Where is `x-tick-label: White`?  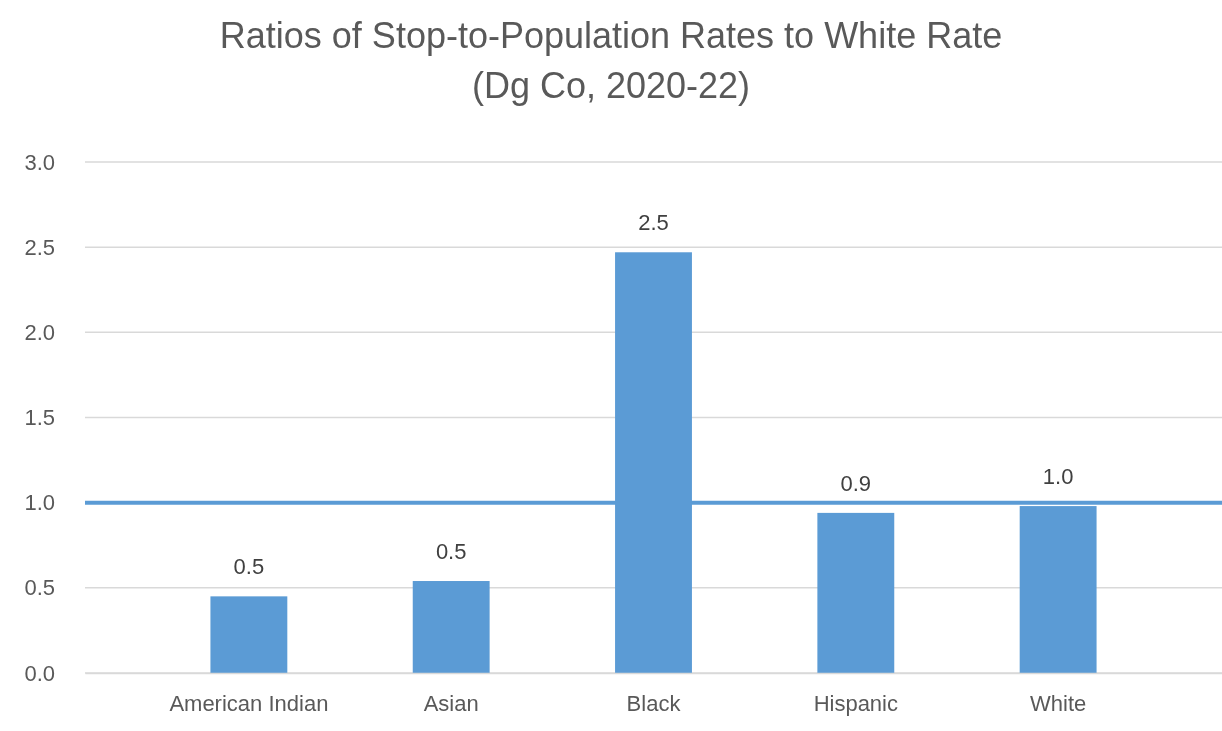 x-tick-label: White is located at coordinates (1058, 703).